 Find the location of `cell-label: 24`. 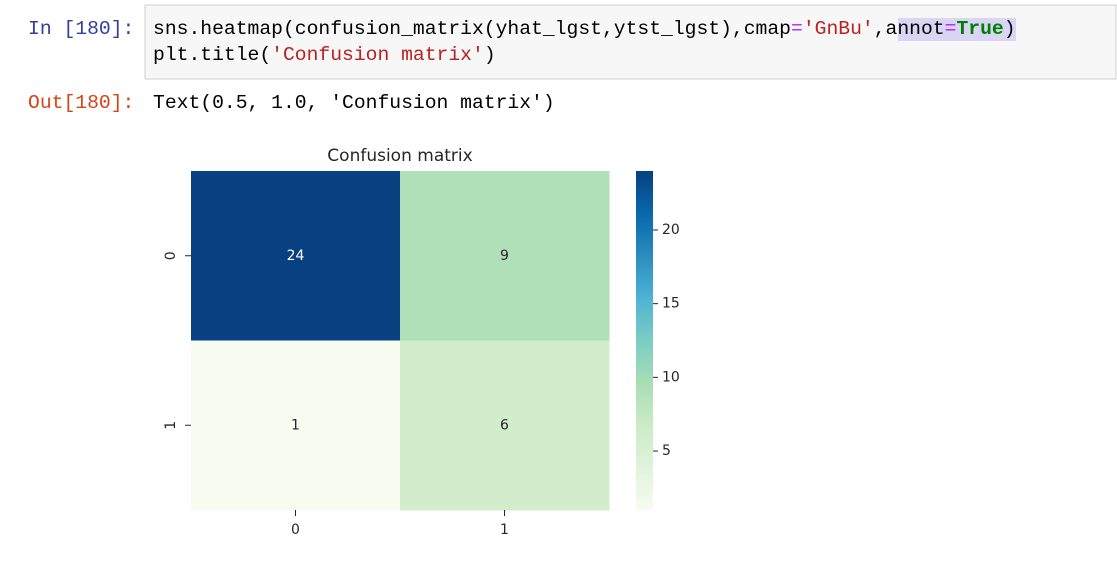

cell-label: 24 is located at coordinates (296, 256).